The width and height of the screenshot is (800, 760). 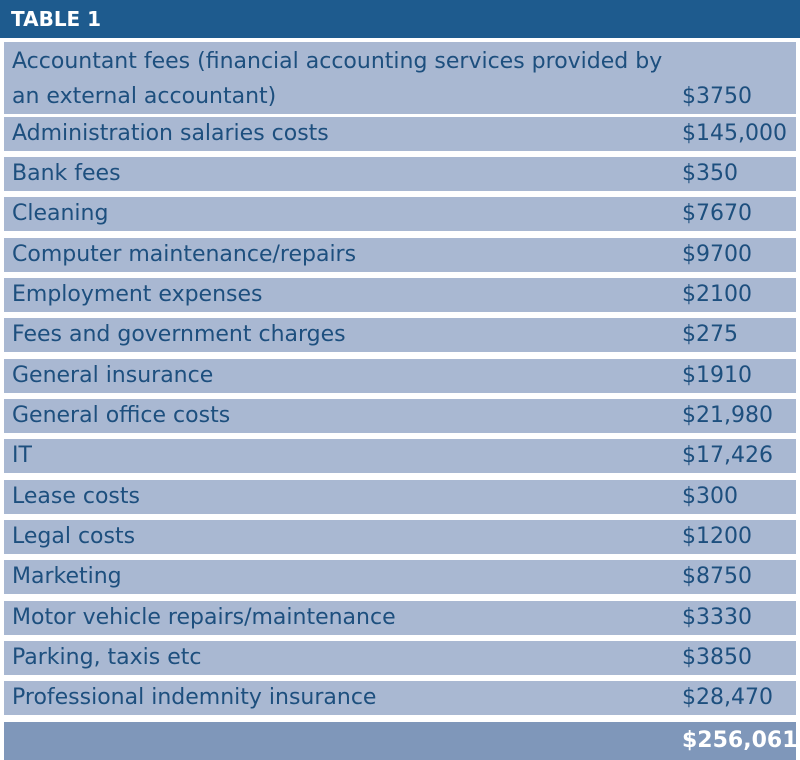 I want to click on row-label: General insurance, so click(x=113, y=375).